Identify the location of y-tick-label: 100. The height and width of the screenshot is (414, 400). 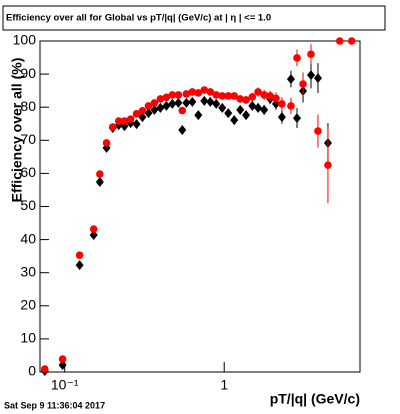
(25, 40).